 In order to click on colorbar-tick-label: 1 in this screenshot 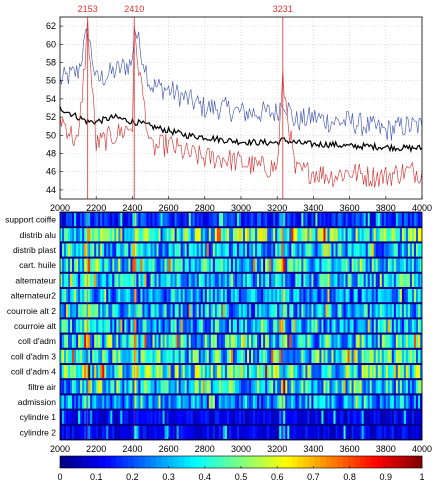, I will do `click(421, 477)`.